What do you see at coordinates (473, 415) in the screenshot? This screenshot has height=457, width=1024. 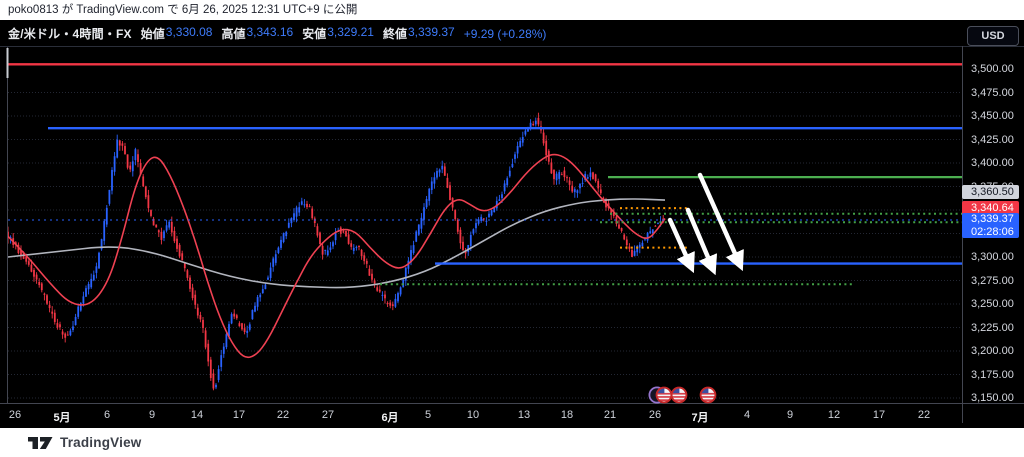 I see `time-tick-day: 10` at bounding box center [473, 415].